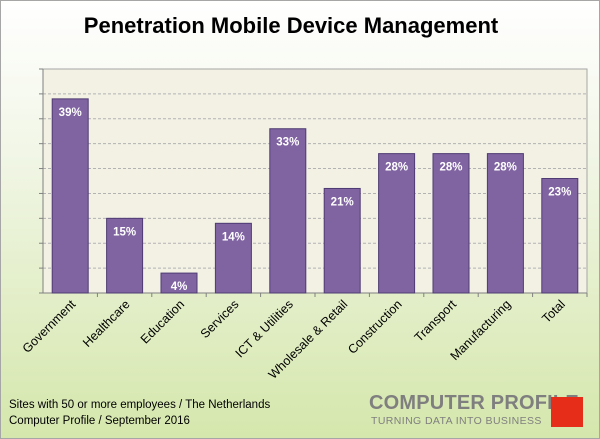 Image resolution: width=600 pixels, height=439 pixels. What do you see at coordinates (456, 421) in the screenshot?
I see `logo-tagline: TURNING DATA INTO BUSINESS` at bounding box center [456, 421].